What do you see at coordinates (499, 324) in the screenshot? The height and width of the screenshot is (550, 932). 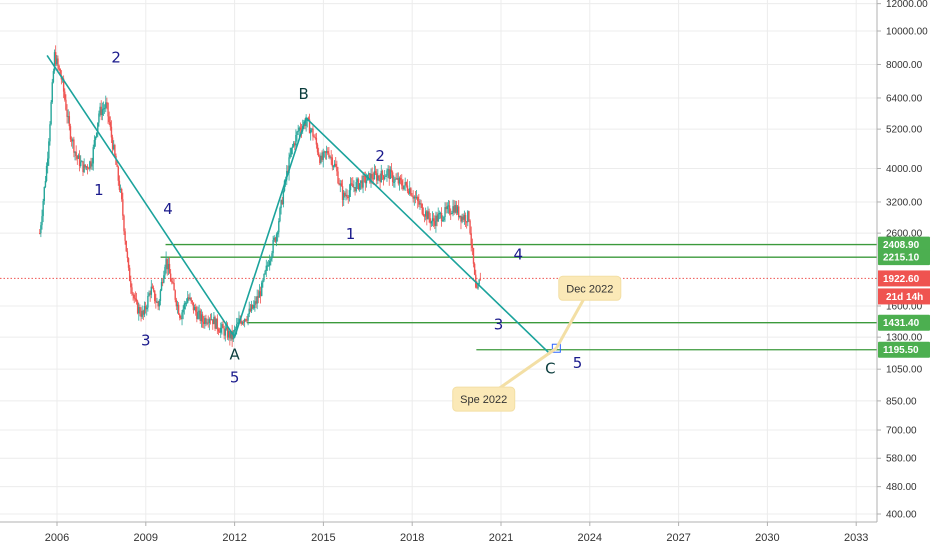 I see `wave-label: 3` at bounding box center [499, 324].